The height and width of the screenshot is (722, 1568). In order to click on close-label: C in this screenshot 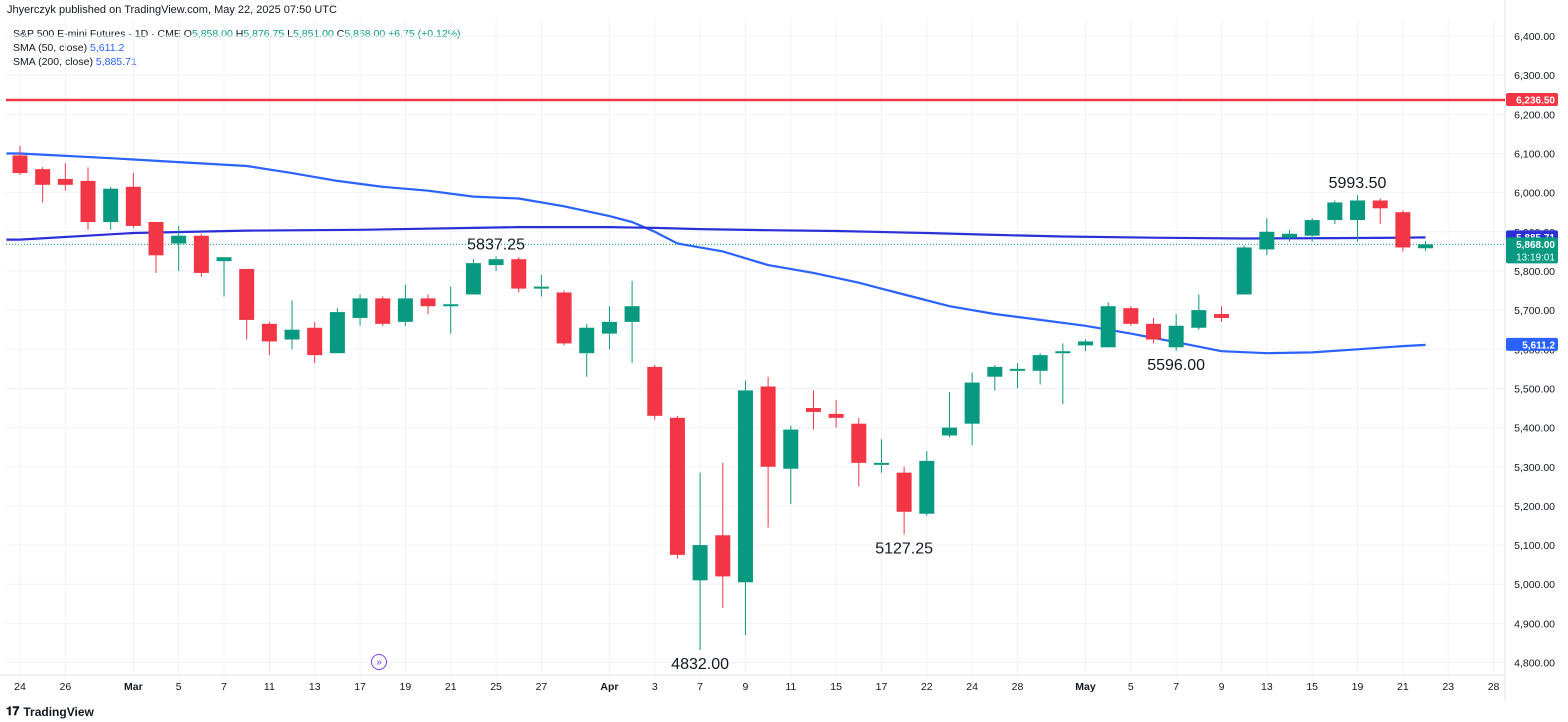, I will do `click(340, 34)`.